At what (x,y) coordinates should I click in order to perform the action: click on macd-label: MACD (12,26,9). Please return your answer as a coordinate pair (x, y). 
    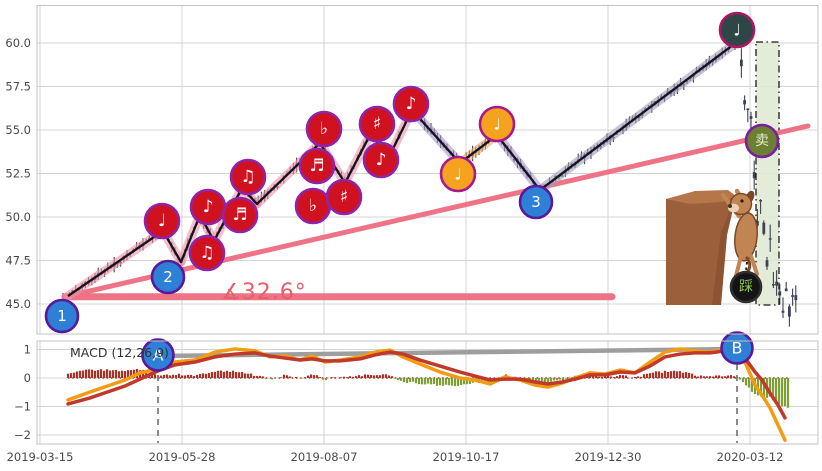
    Looking at the image, I should click on (119, 352).